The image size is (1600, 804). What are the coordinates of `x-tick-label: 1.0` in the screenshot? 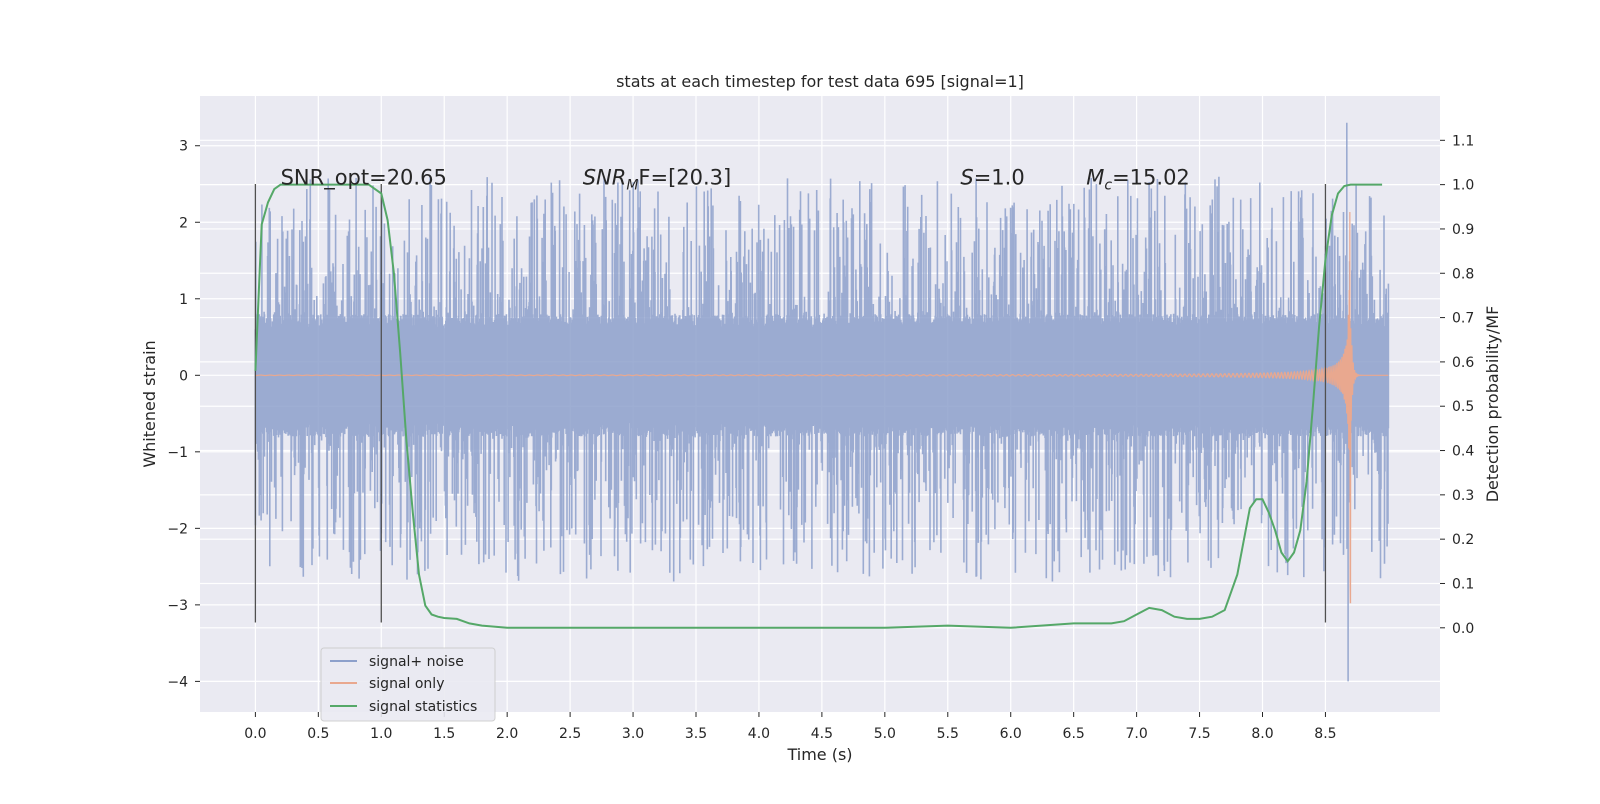 It's located at (381, 734).